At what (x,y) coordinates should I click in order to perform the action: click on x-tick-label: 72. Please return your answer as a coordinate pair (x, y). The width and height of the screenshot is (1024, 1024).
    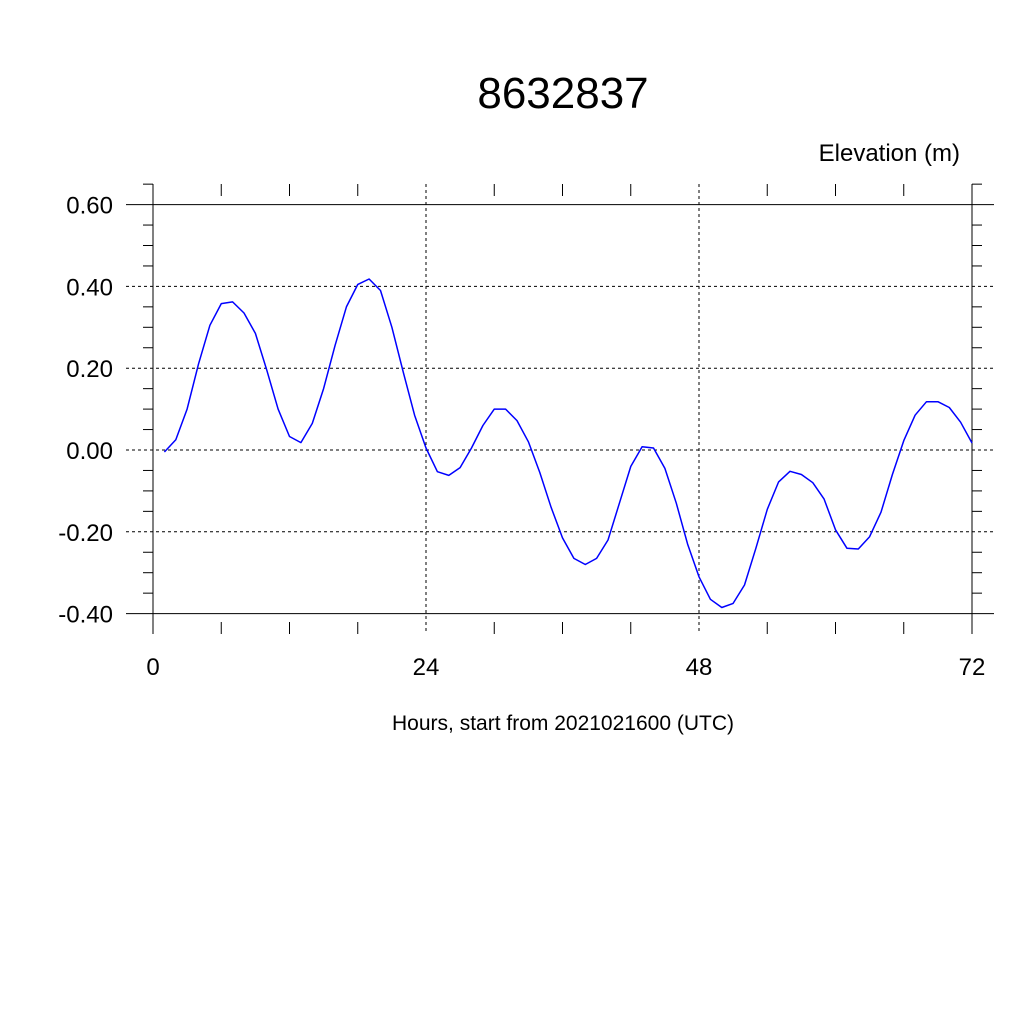
    Looking at the image, I should click on (972, 667).